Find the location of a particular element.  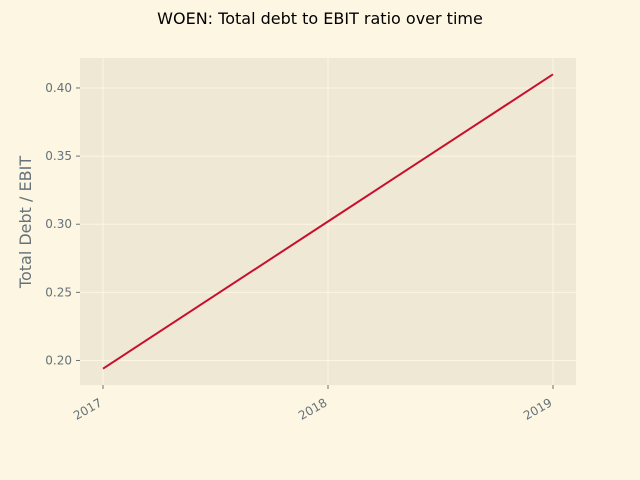

y-tick-label: 0.30 is located at coordinates (58, 224).